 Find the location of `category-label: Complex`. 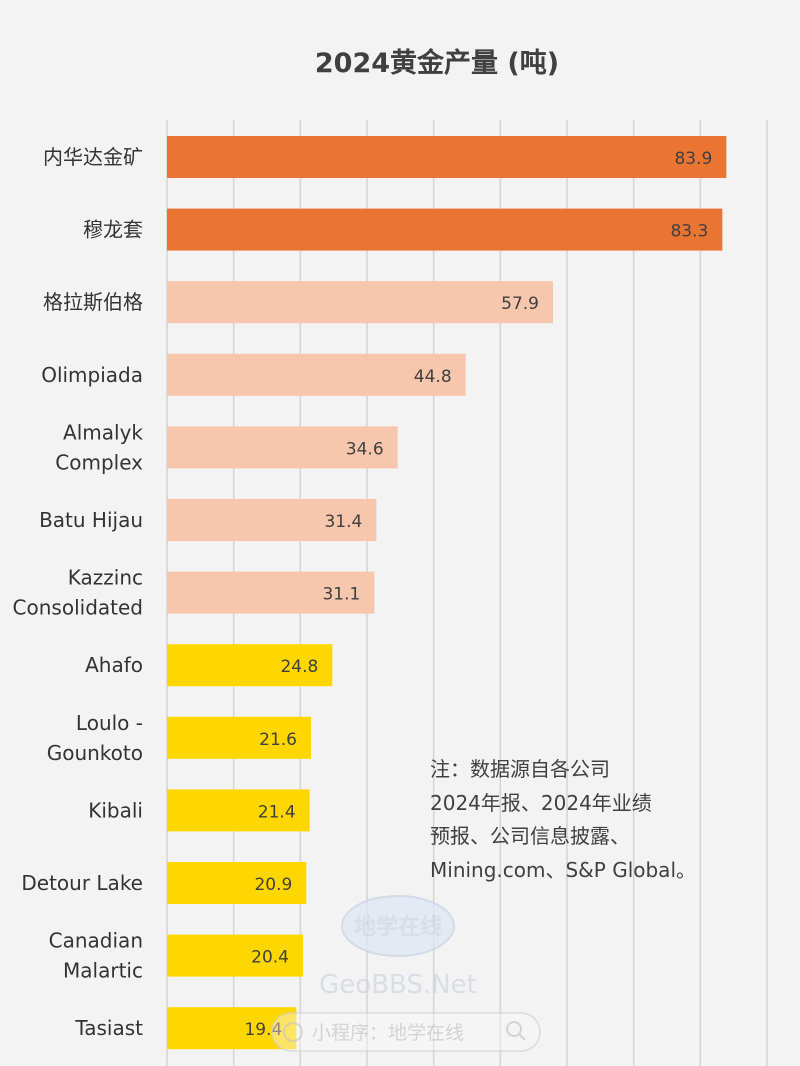

category-label: Complex is located at coordinates (99, 462).